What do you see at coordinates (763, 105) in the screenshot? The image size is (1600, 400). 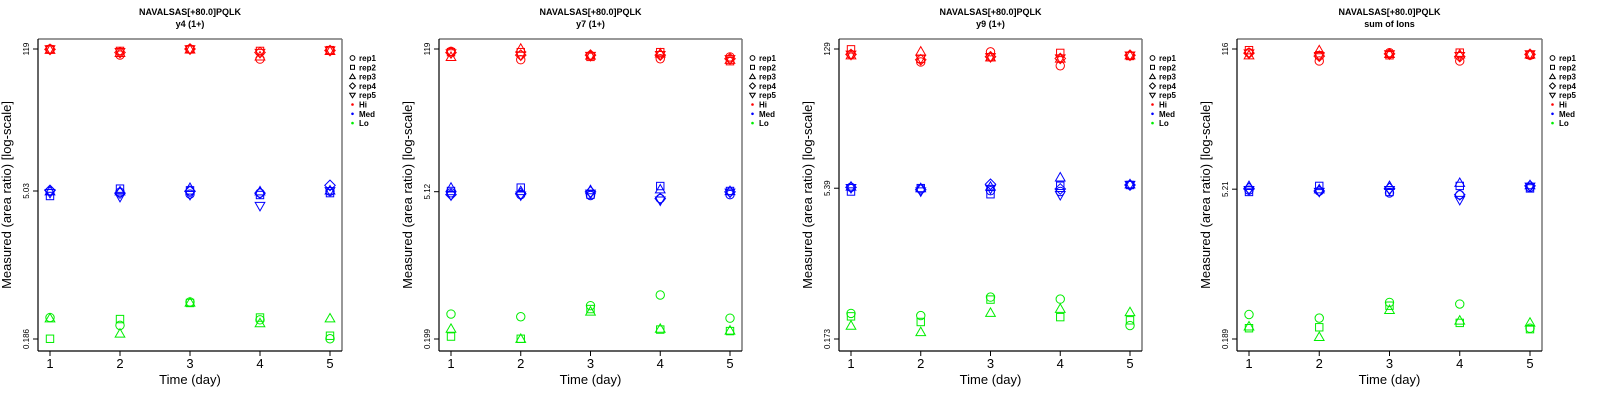 I see `legend-label: Hi` at bounding box center [763, 105].